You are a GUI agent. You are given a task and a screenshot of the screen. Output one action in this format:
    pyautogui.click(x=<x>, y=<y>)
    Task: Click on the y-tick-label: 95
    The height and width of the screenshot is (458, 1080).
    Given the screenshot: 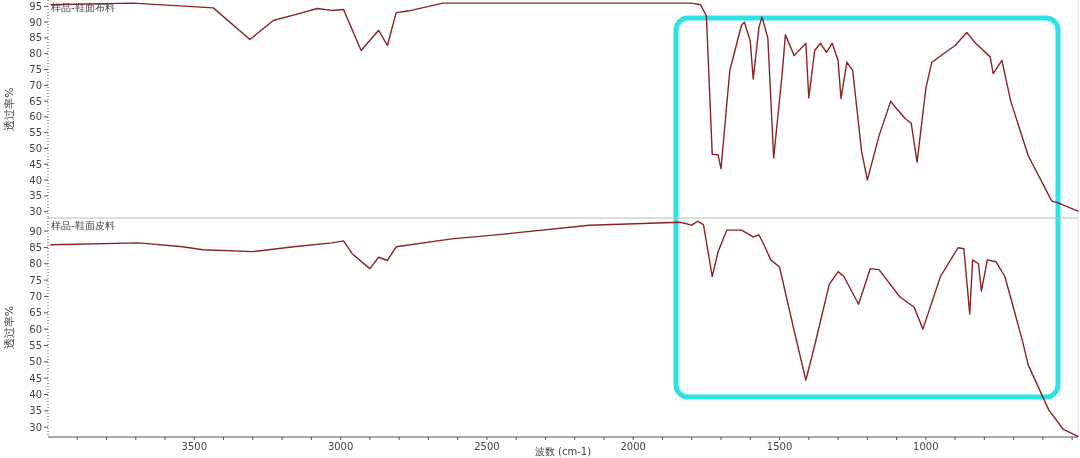 What is the action you would take?
    pyautogui.click(x=35, y=6)
    